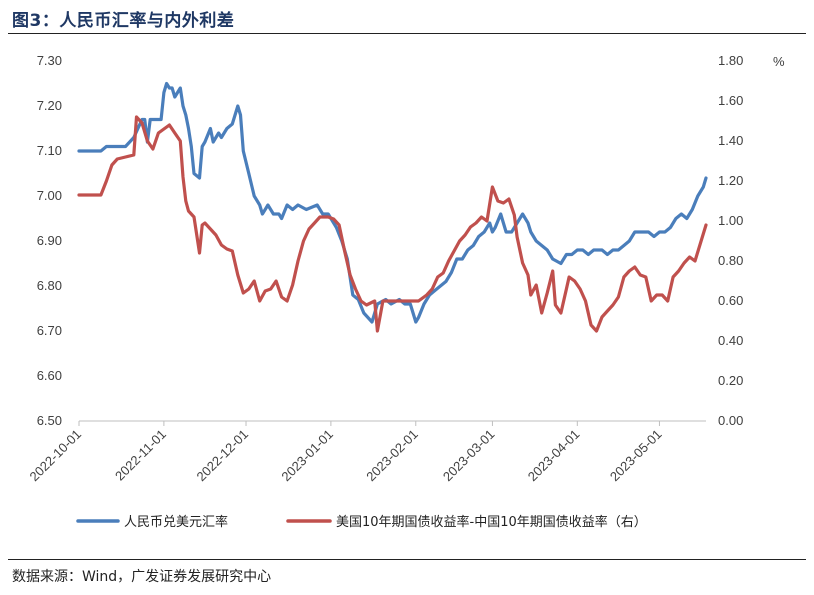  What do you see at coordinates (49, 60) in the screenshot?
I see `left-tick-label: 7.30` at bounding box center [49, 60].